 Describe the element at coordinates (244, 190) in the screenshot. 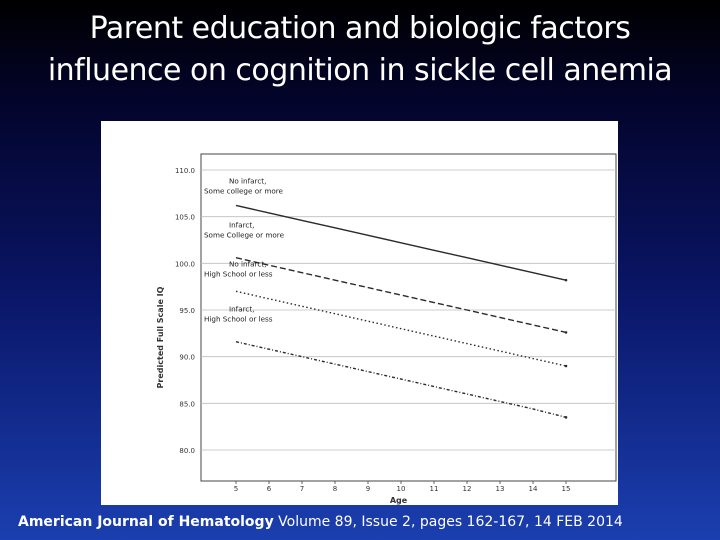

I see `series-label: Some college or more` at that location.